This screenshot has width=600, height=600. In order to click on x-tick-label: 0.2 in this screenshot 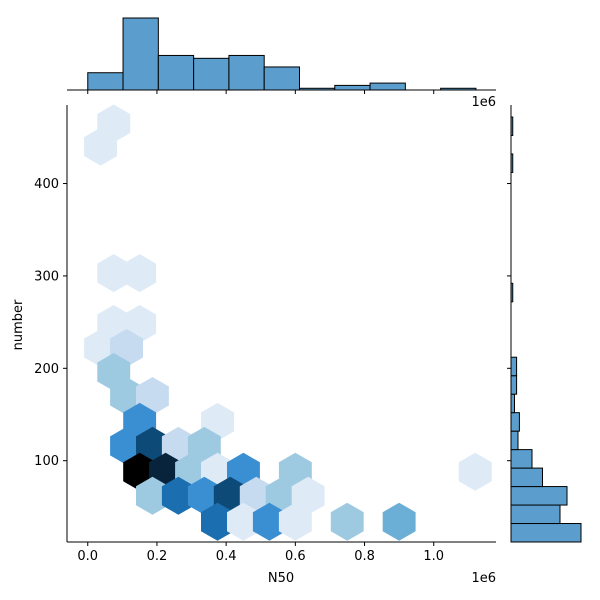, I will do `click(157, 556)`.